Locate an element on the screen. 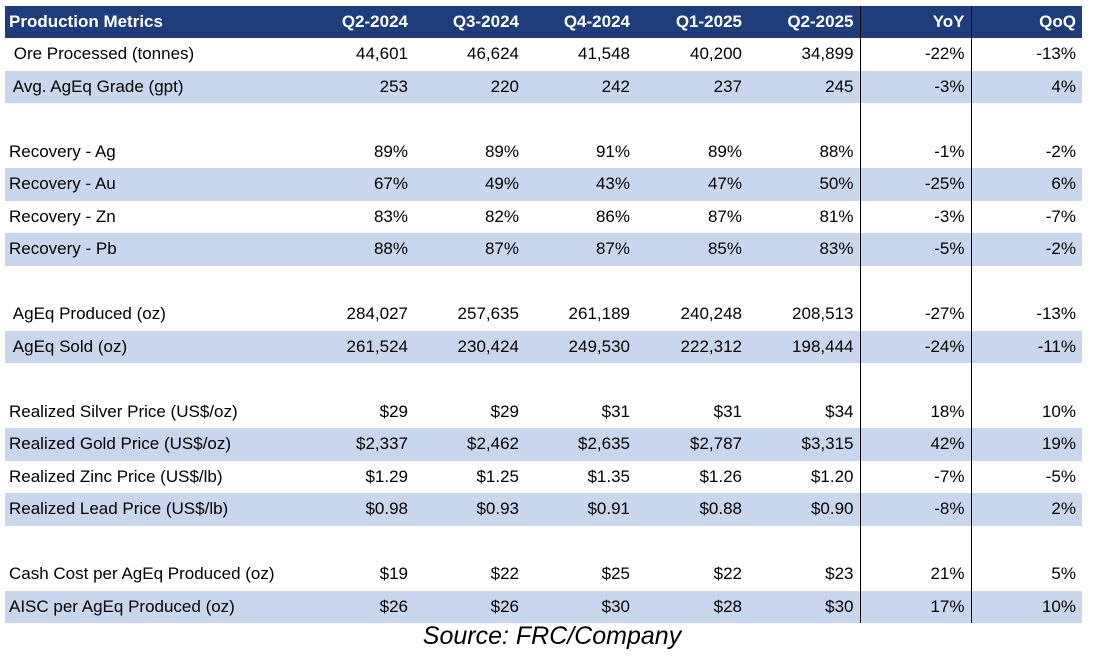 This screenshot has width=1104, height=664. value-cell: 4% is located at coordinates (1026, 86).